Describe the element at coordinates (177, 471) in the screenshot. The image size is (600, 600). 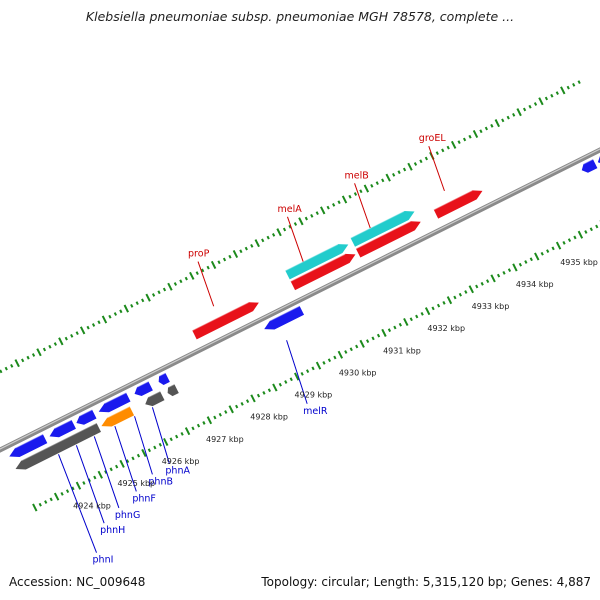
I see `gene-label-phna: phnA` at that location.